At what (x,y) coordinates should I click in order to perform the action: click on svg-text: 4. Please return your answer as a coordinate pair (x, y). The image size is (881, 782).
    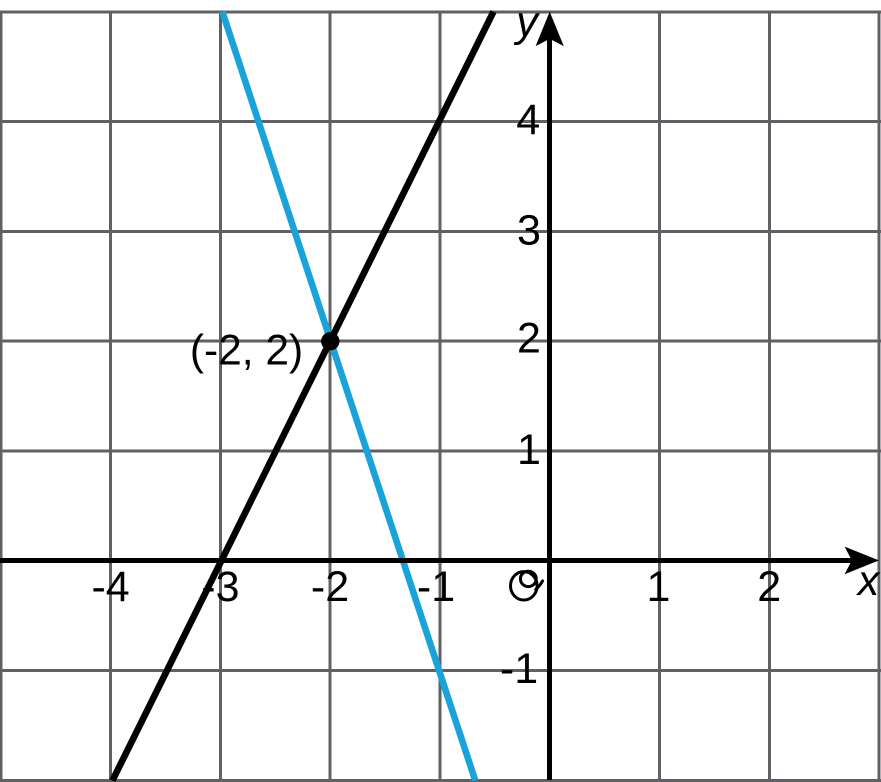
    Looking at the image, I should click on (528, 120).